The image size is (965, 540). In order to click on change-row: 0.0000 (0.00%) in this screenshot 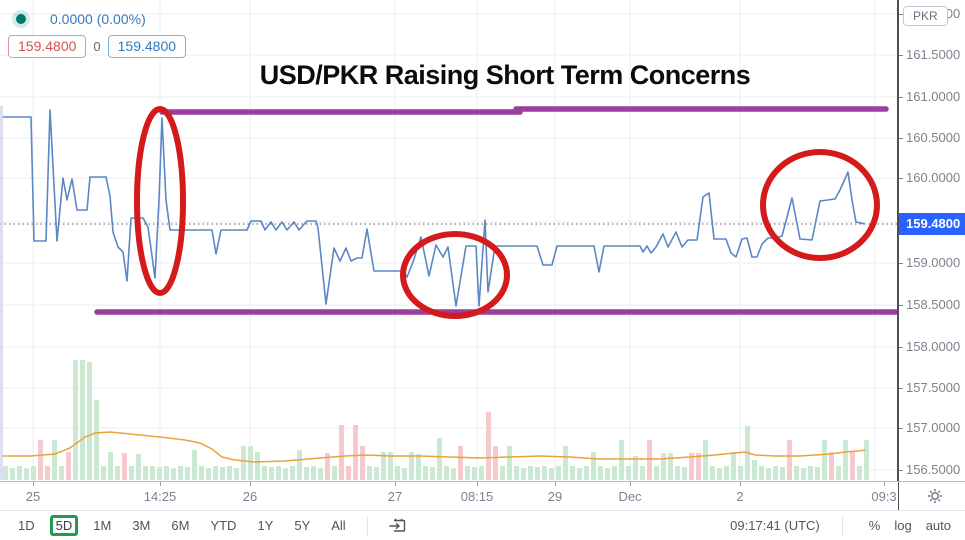, I will do `click(81, 19)`.